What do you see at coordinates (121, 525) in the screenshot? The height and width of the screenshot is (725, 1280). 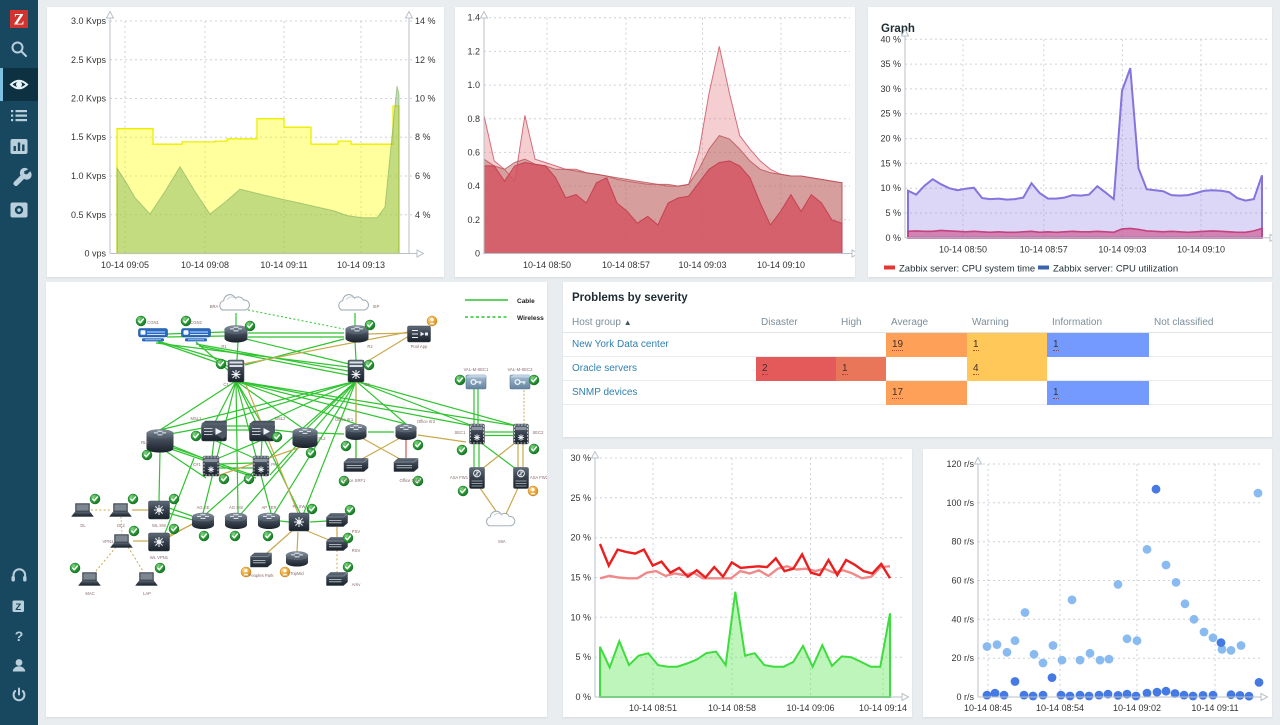 I see `svg-text: DL2` at bounding box center [121, 525].